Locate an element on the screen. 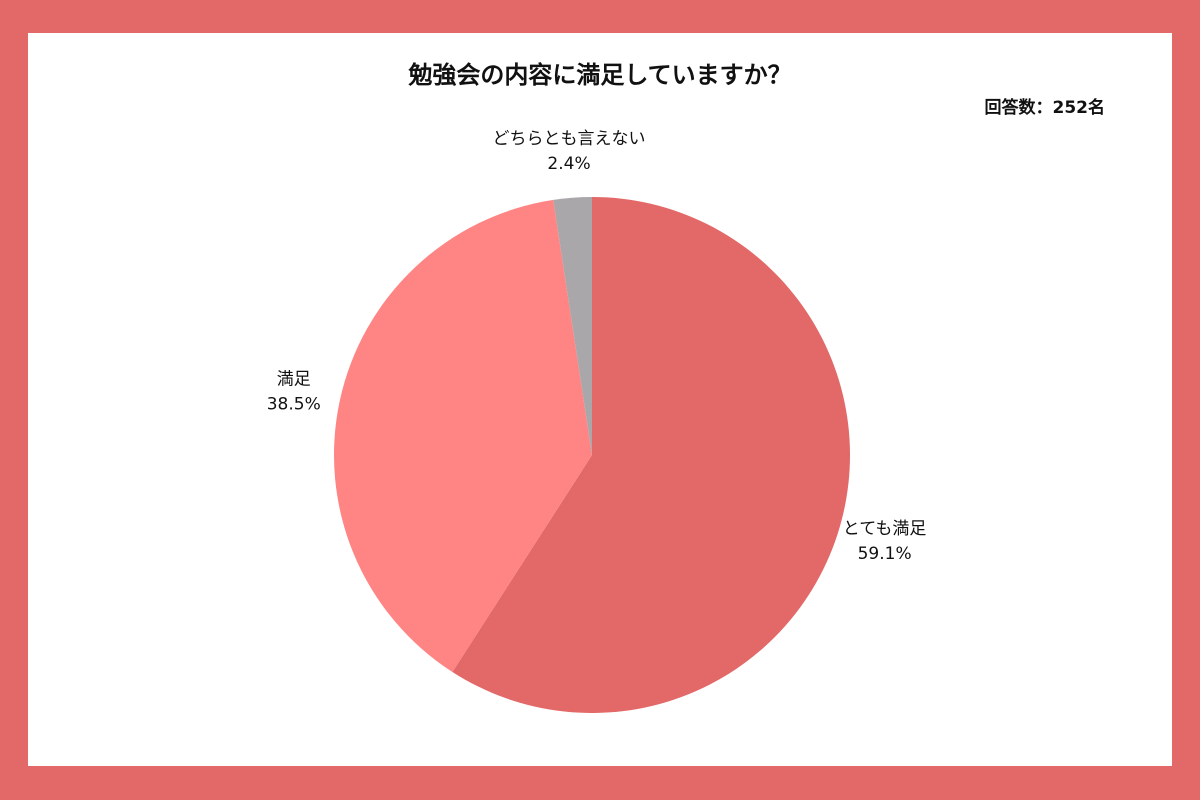 The width and height of the screenshot is (1200, 804). slice-value-label: 38.5% is located at coordinates (294, 404).